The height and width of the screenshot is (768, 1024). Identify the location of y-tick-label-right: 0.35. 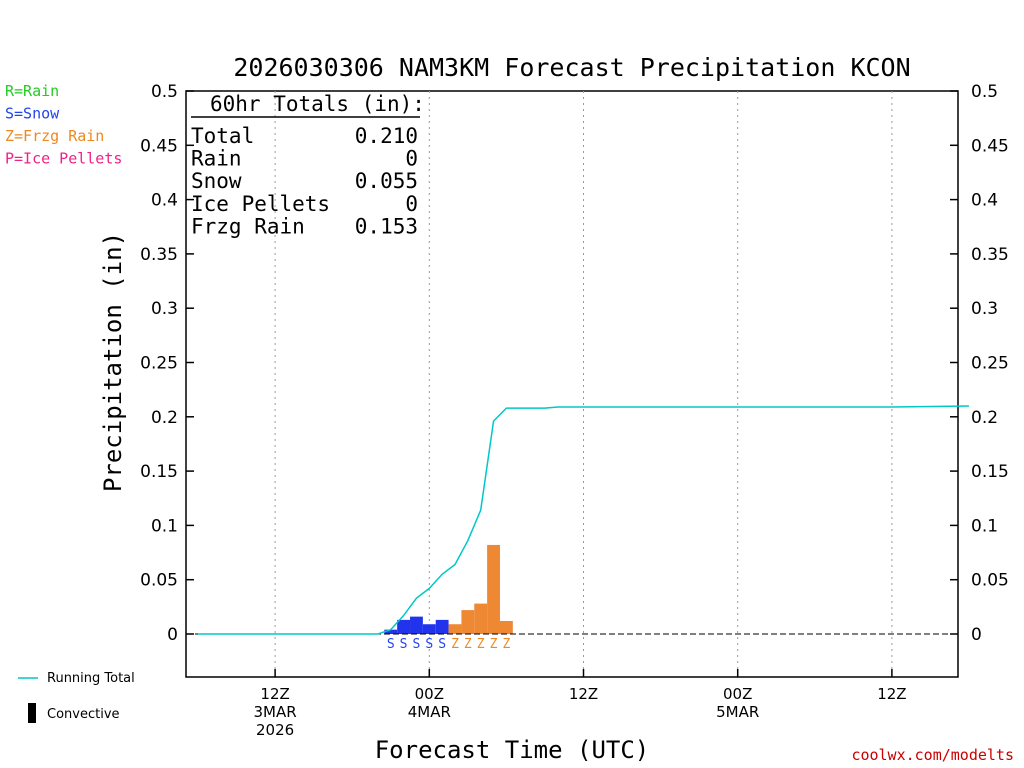
(990, 255).